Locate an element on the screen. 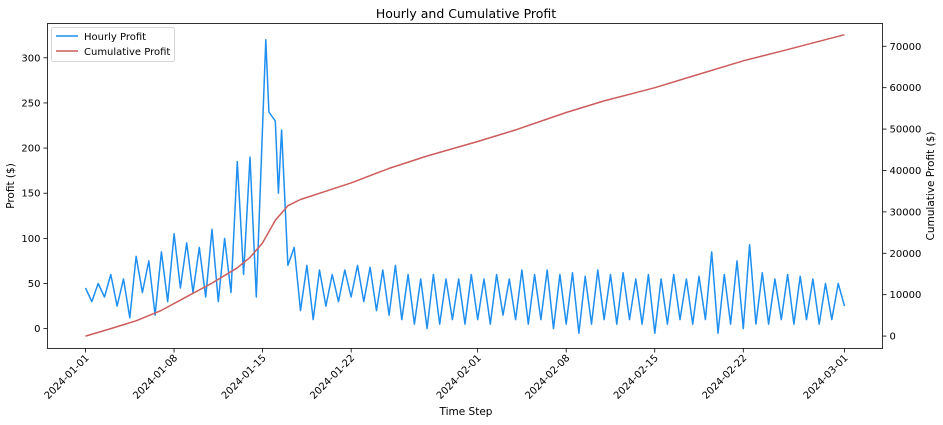 This screenshot has width=943, height=425. y-axis-right-ticks: 0 10000 20000 30000 40000 50000 60000 70000 is located at coordinates (902, 192).